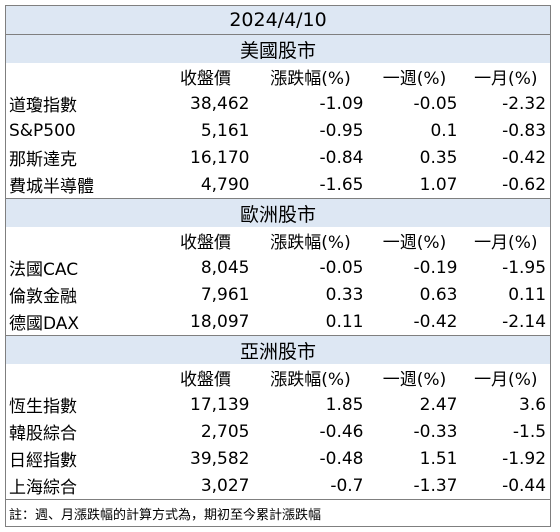 Image resolution: width=560 pixels, height=532 pixels. What do you see at coordinates (43, 106) in the screenshot?
I see `index-name: 道瓊指數` at bounding box center [43, 106].